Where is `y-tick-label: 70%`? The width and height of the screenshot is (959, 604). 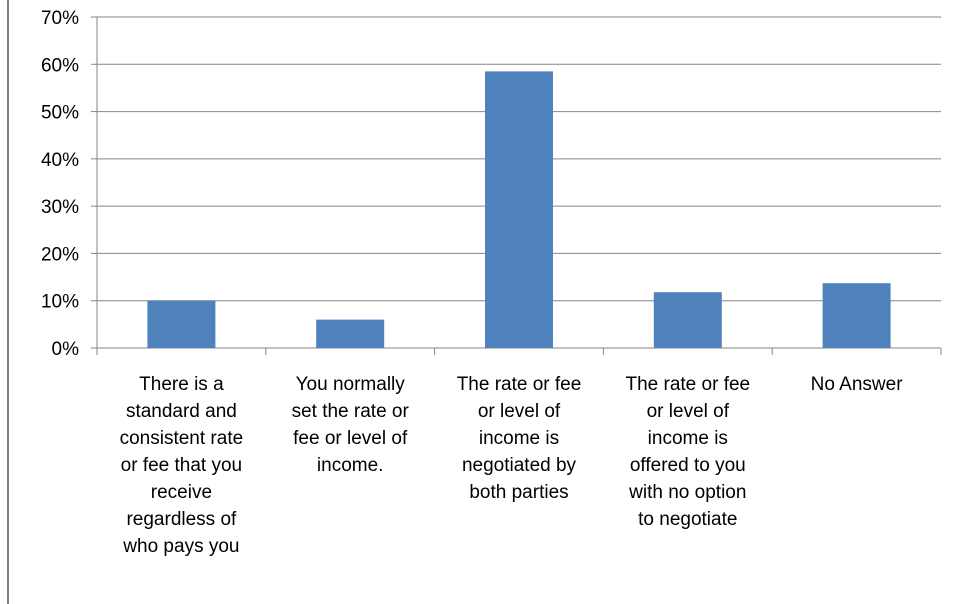
y-tick-label: 70% is located at coordinates (60, 18).